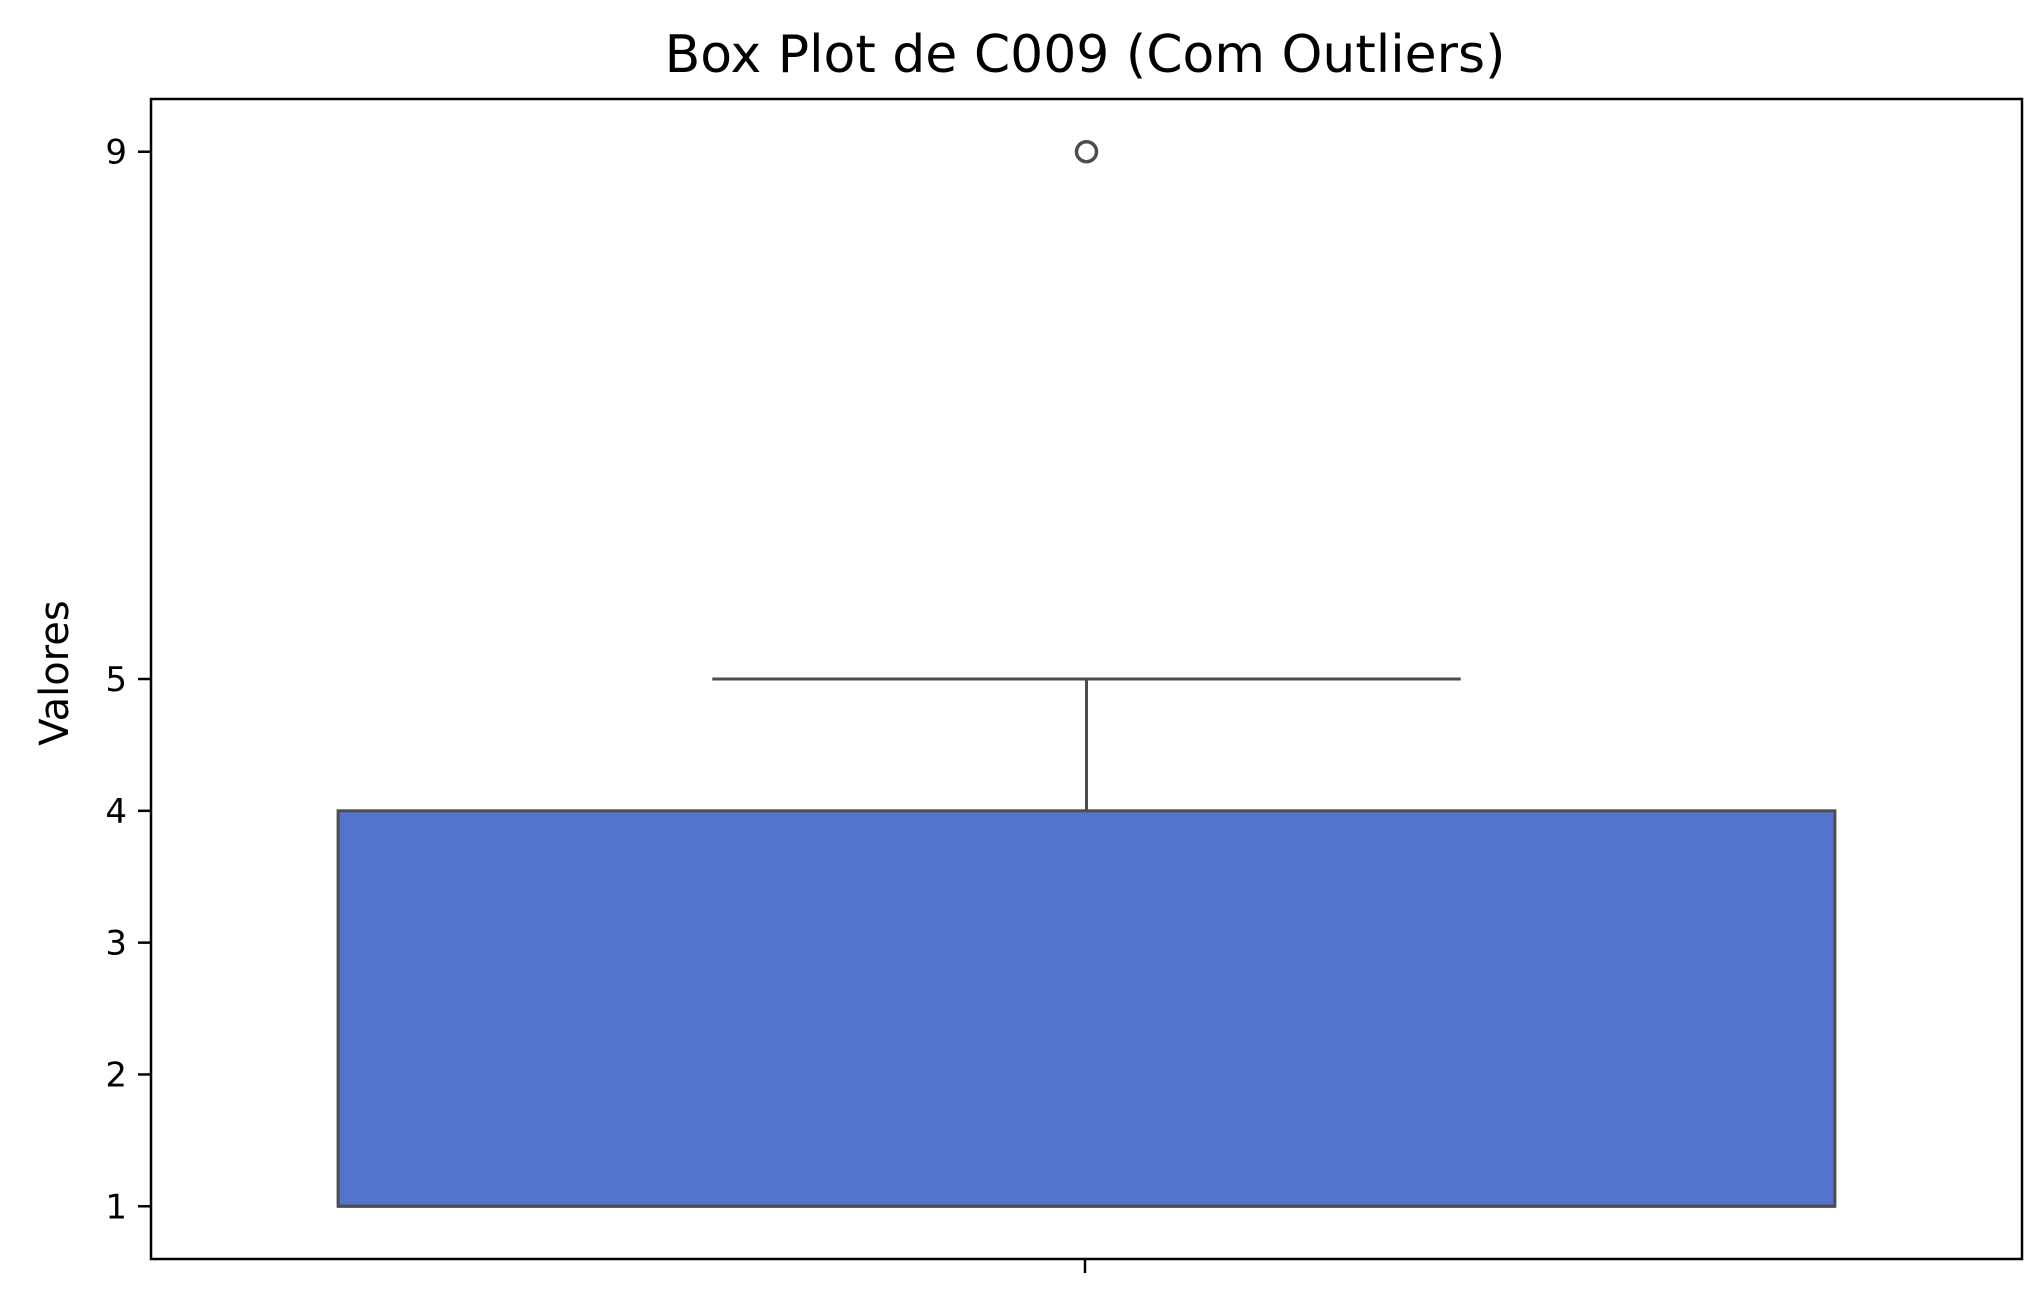  Describe the element at coordinates (116, 944) in the screenshot. I see `y-tick-label: 3` at that location.